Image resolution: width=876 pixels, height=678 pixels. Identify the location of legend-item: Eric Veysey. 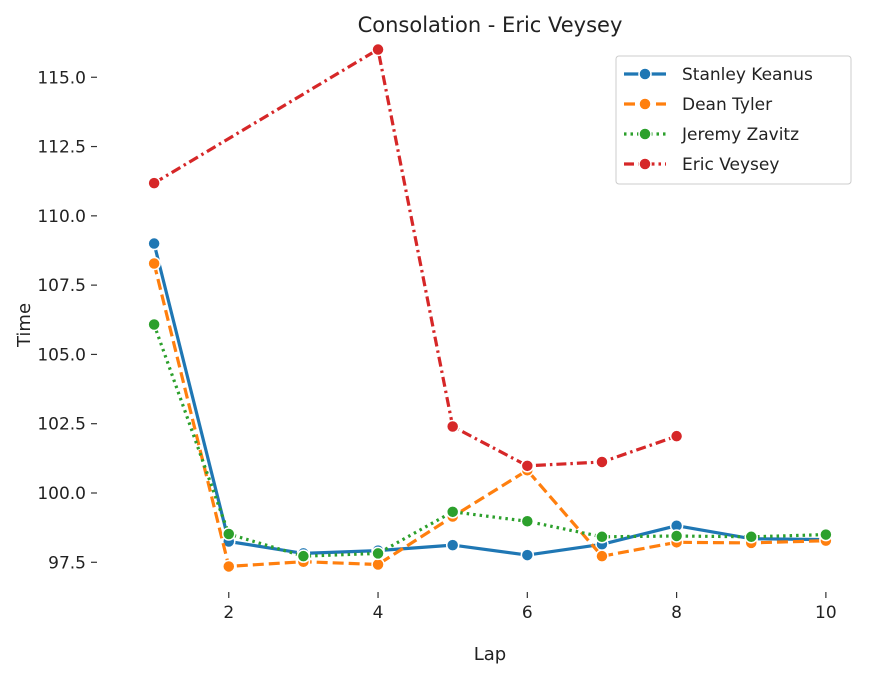
(701, 165).